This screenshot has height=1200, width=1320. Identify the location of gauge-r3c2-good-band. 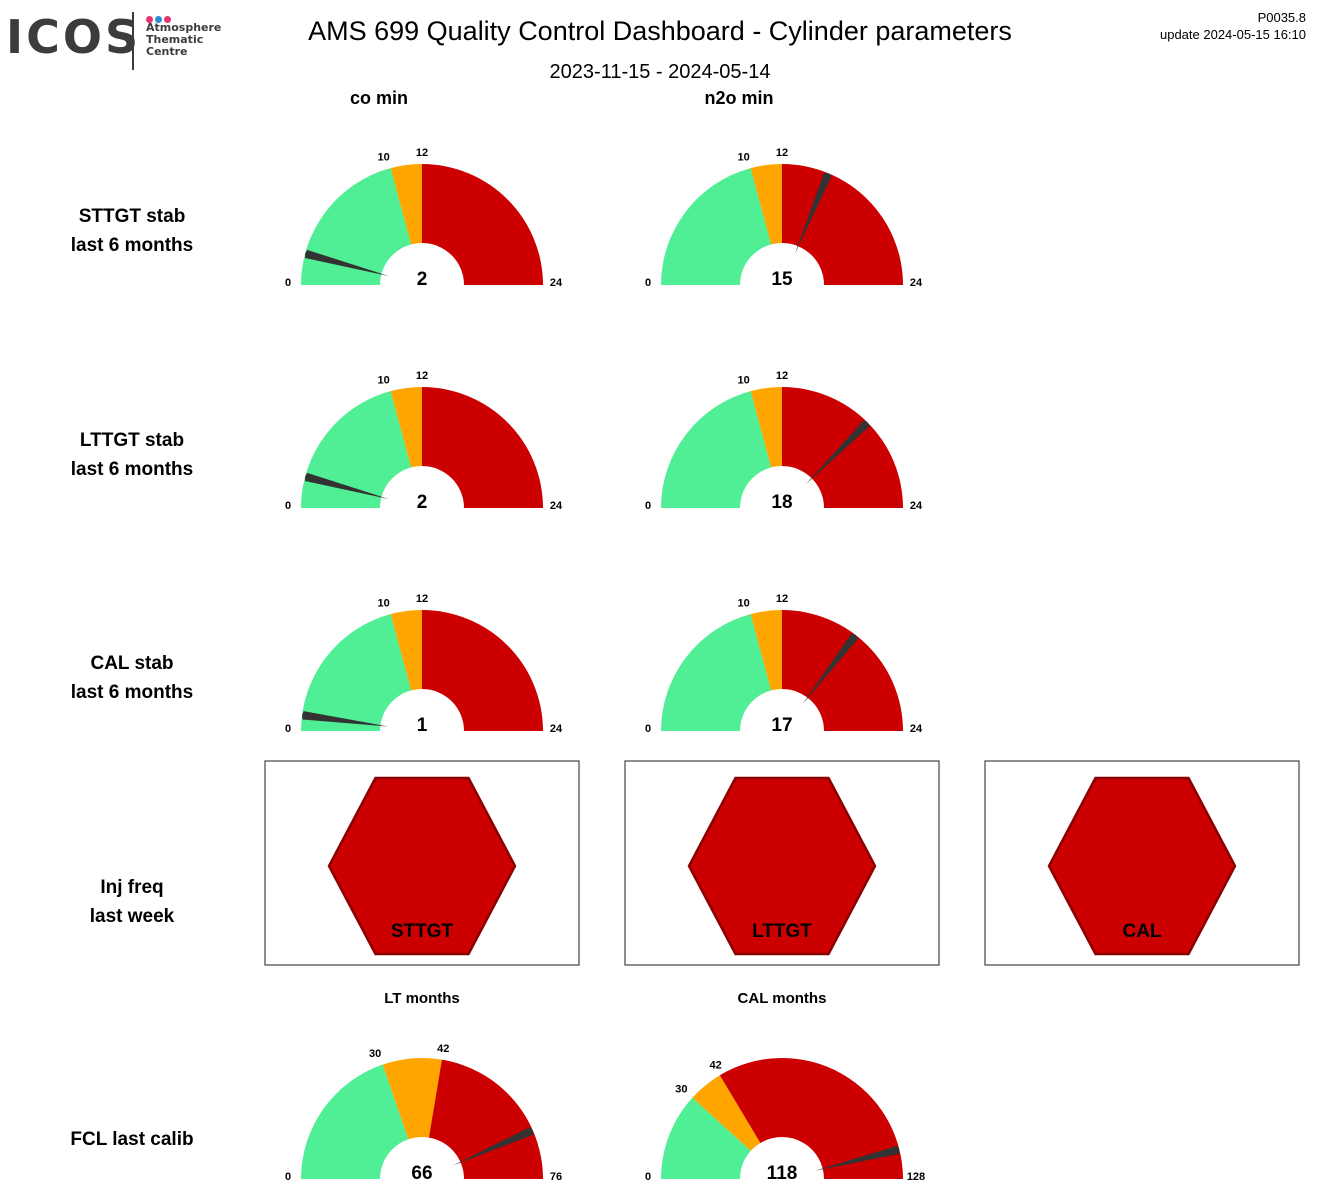
(716, 672).